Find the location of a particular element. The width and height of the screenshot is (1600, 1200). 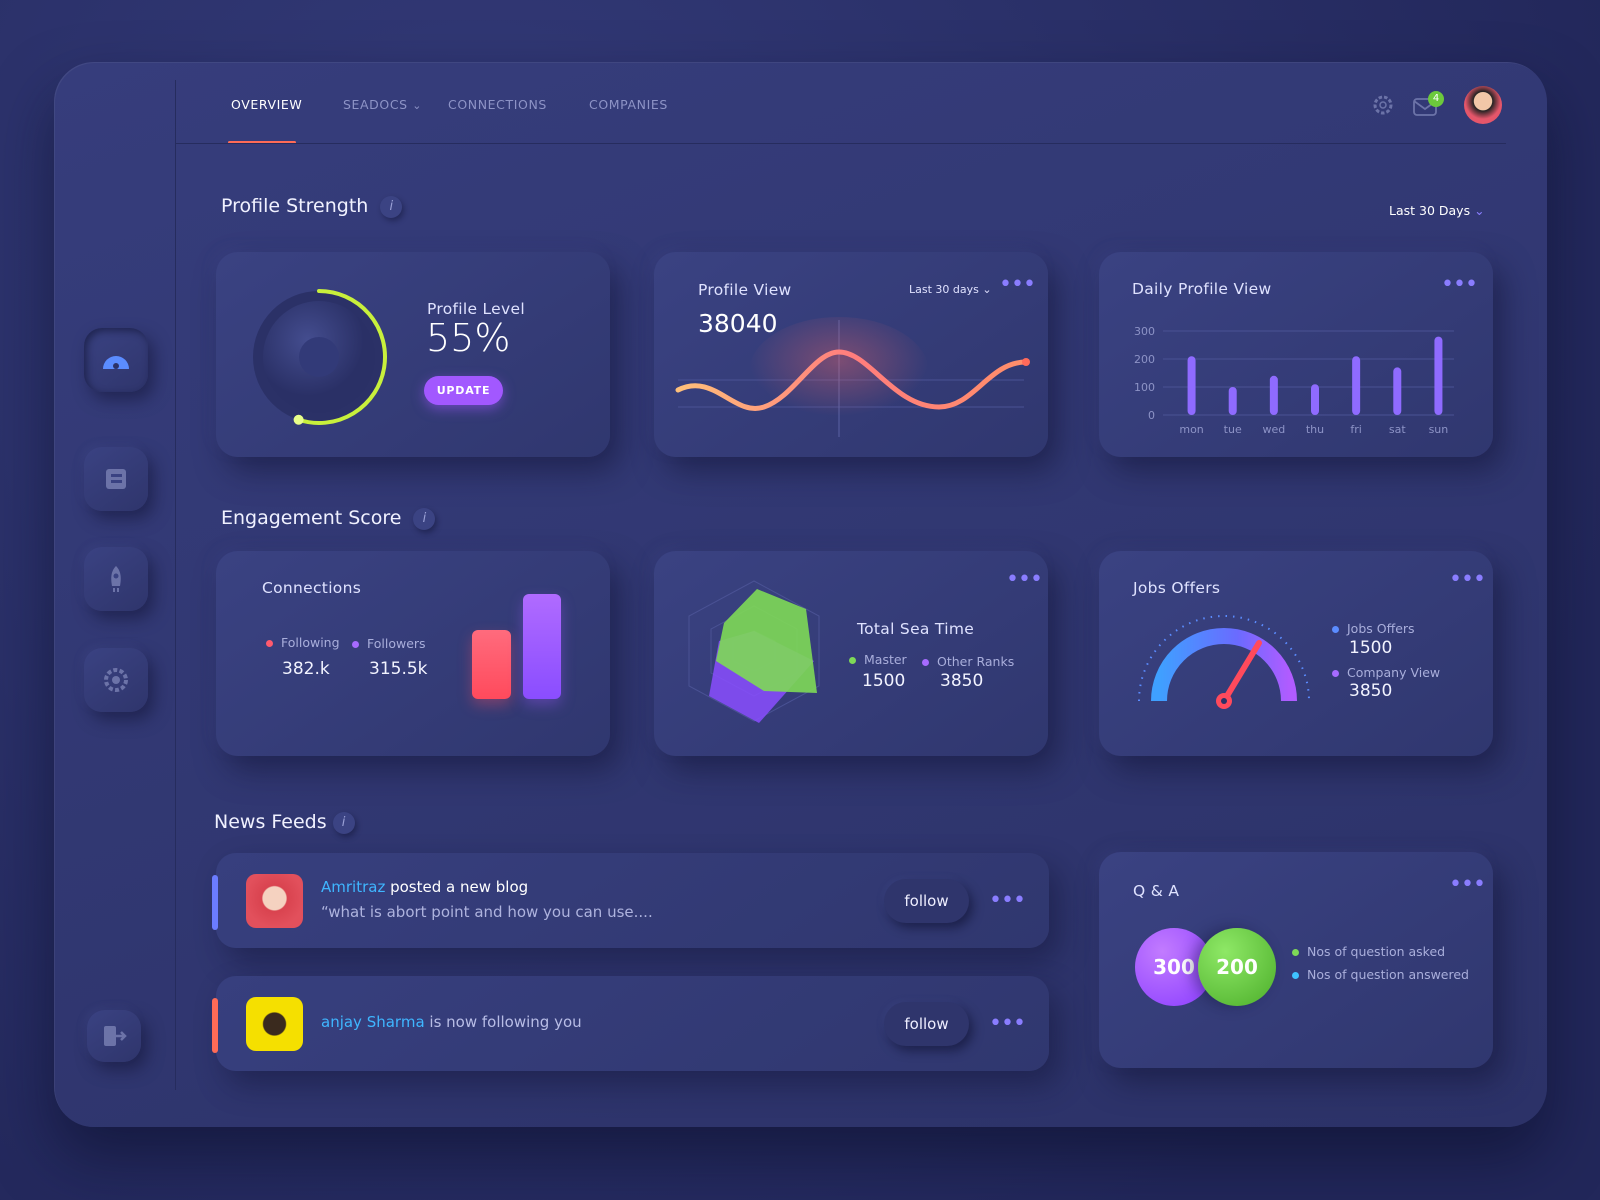

section-title-text: News Feeds is located at coordinates (270, 822).